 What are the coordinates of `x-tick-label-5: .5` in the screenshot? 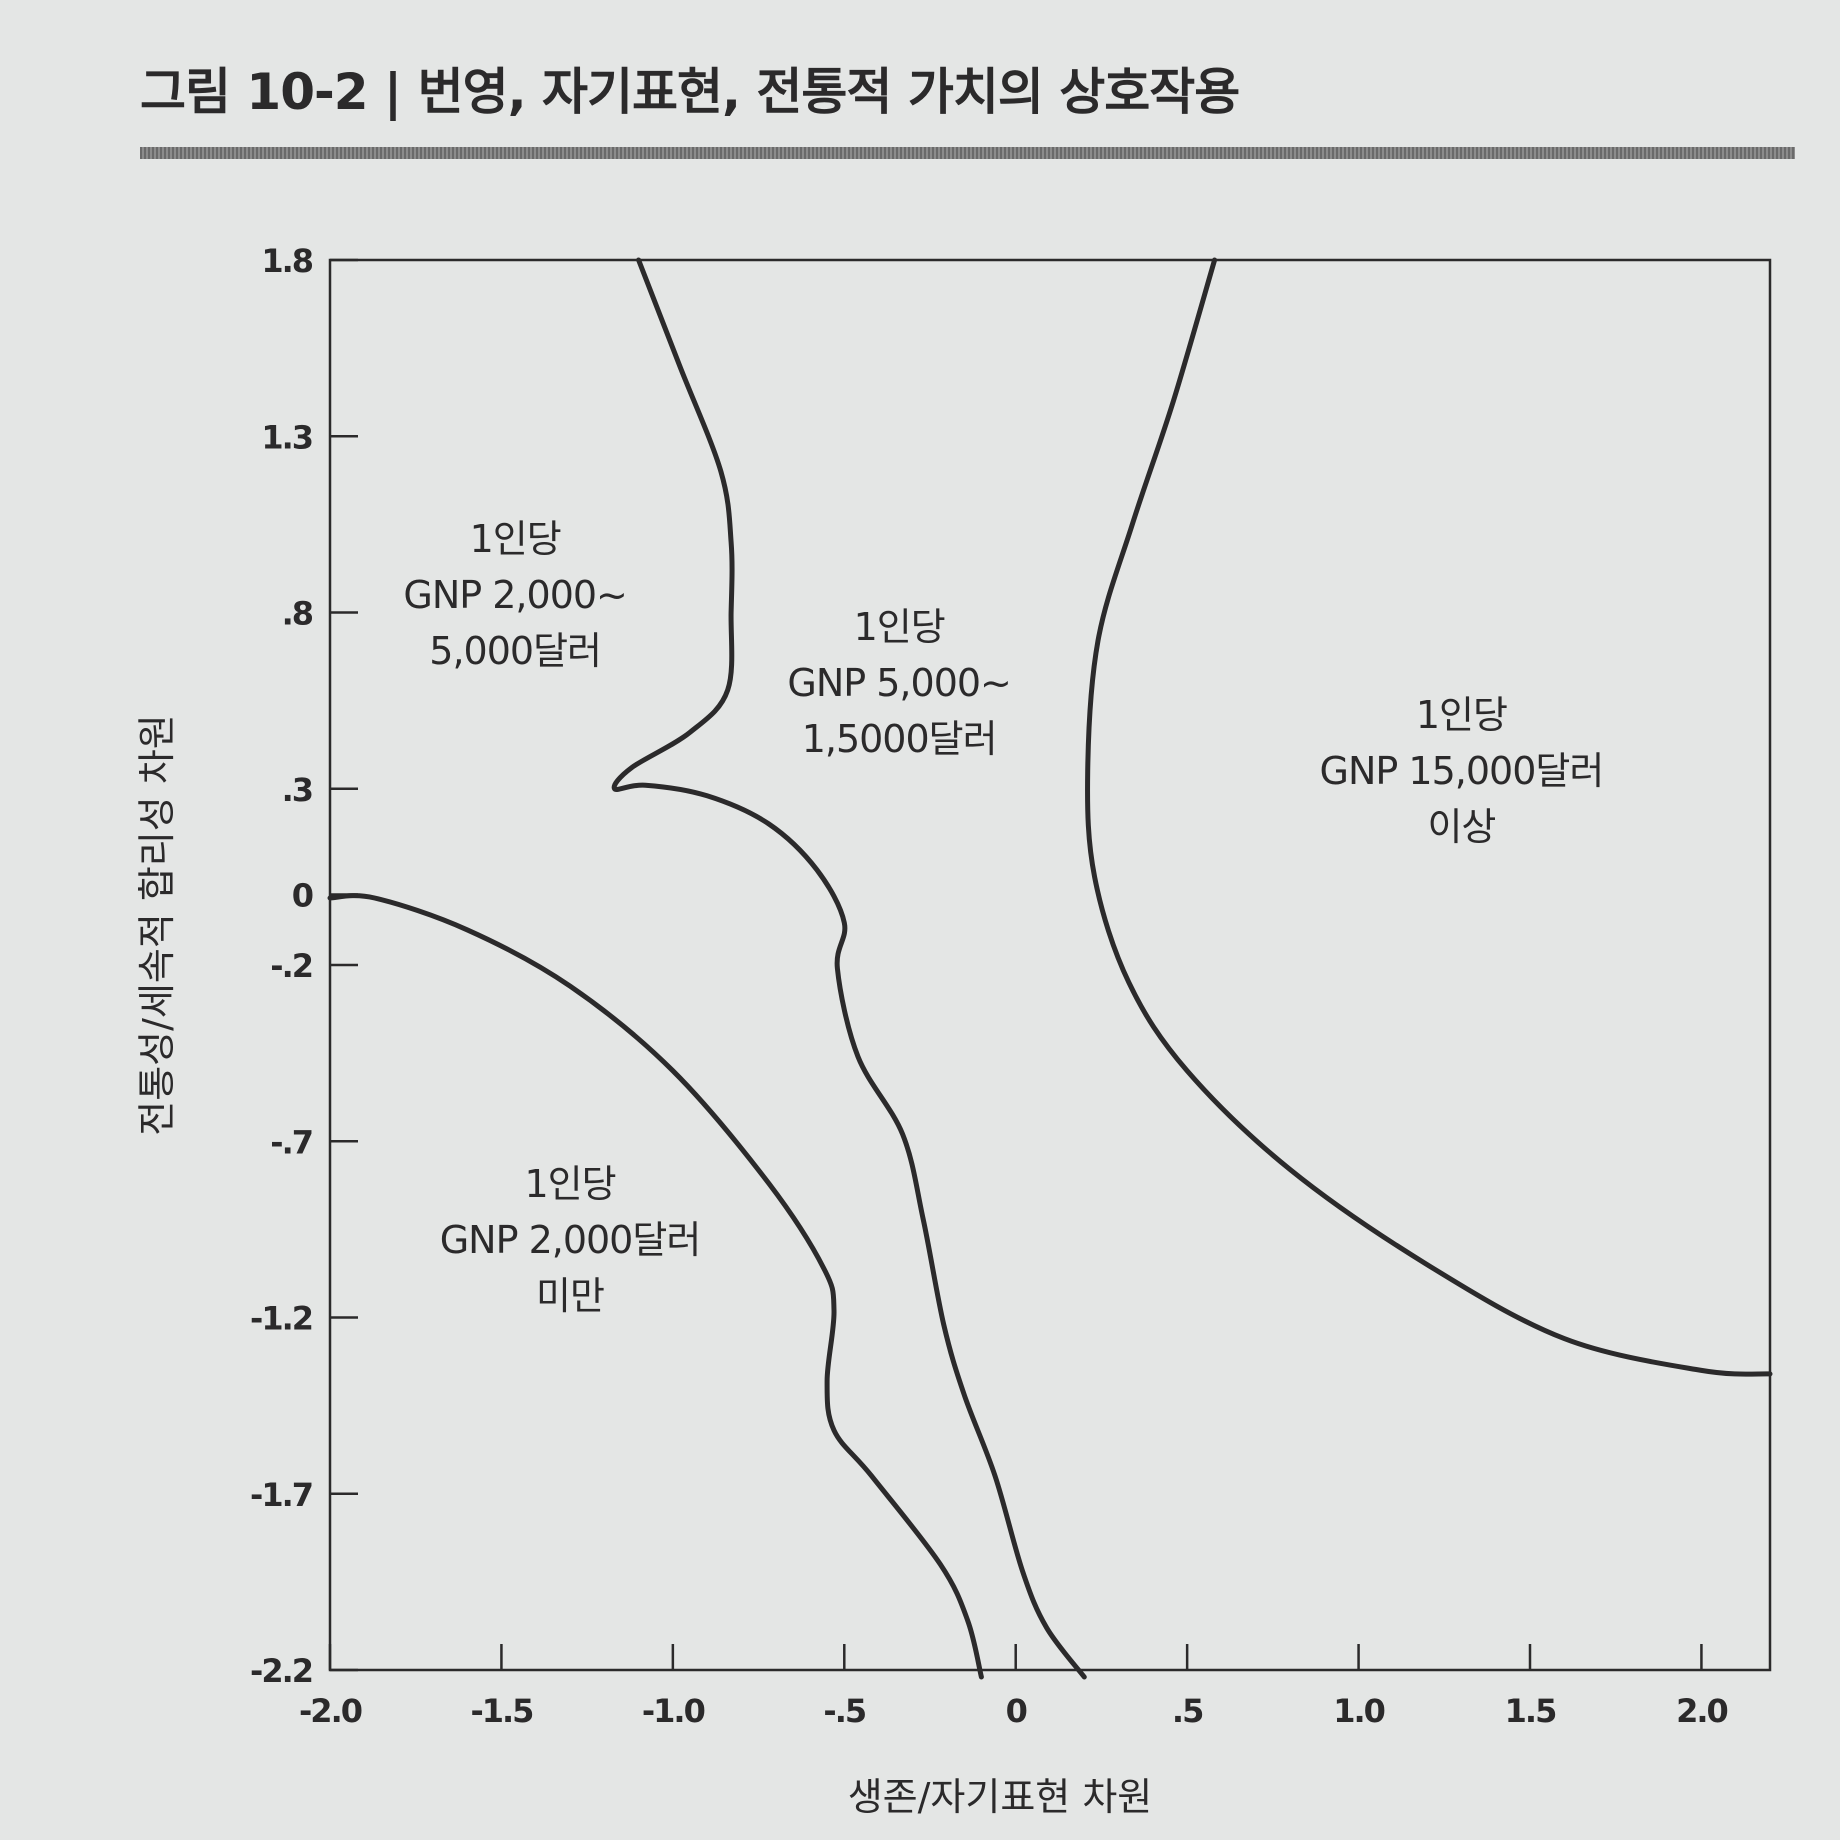 It's located at (1187, 1711).